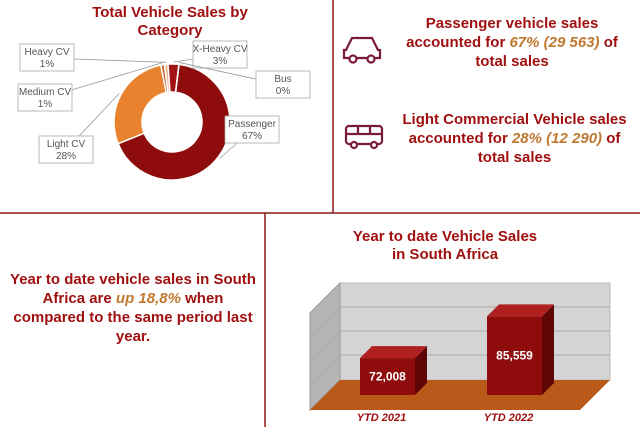 The width and height of the screenshot is (640, 427). Describe the element at coordinates (460, 395) in the screenshot. I see `floor` at that location.